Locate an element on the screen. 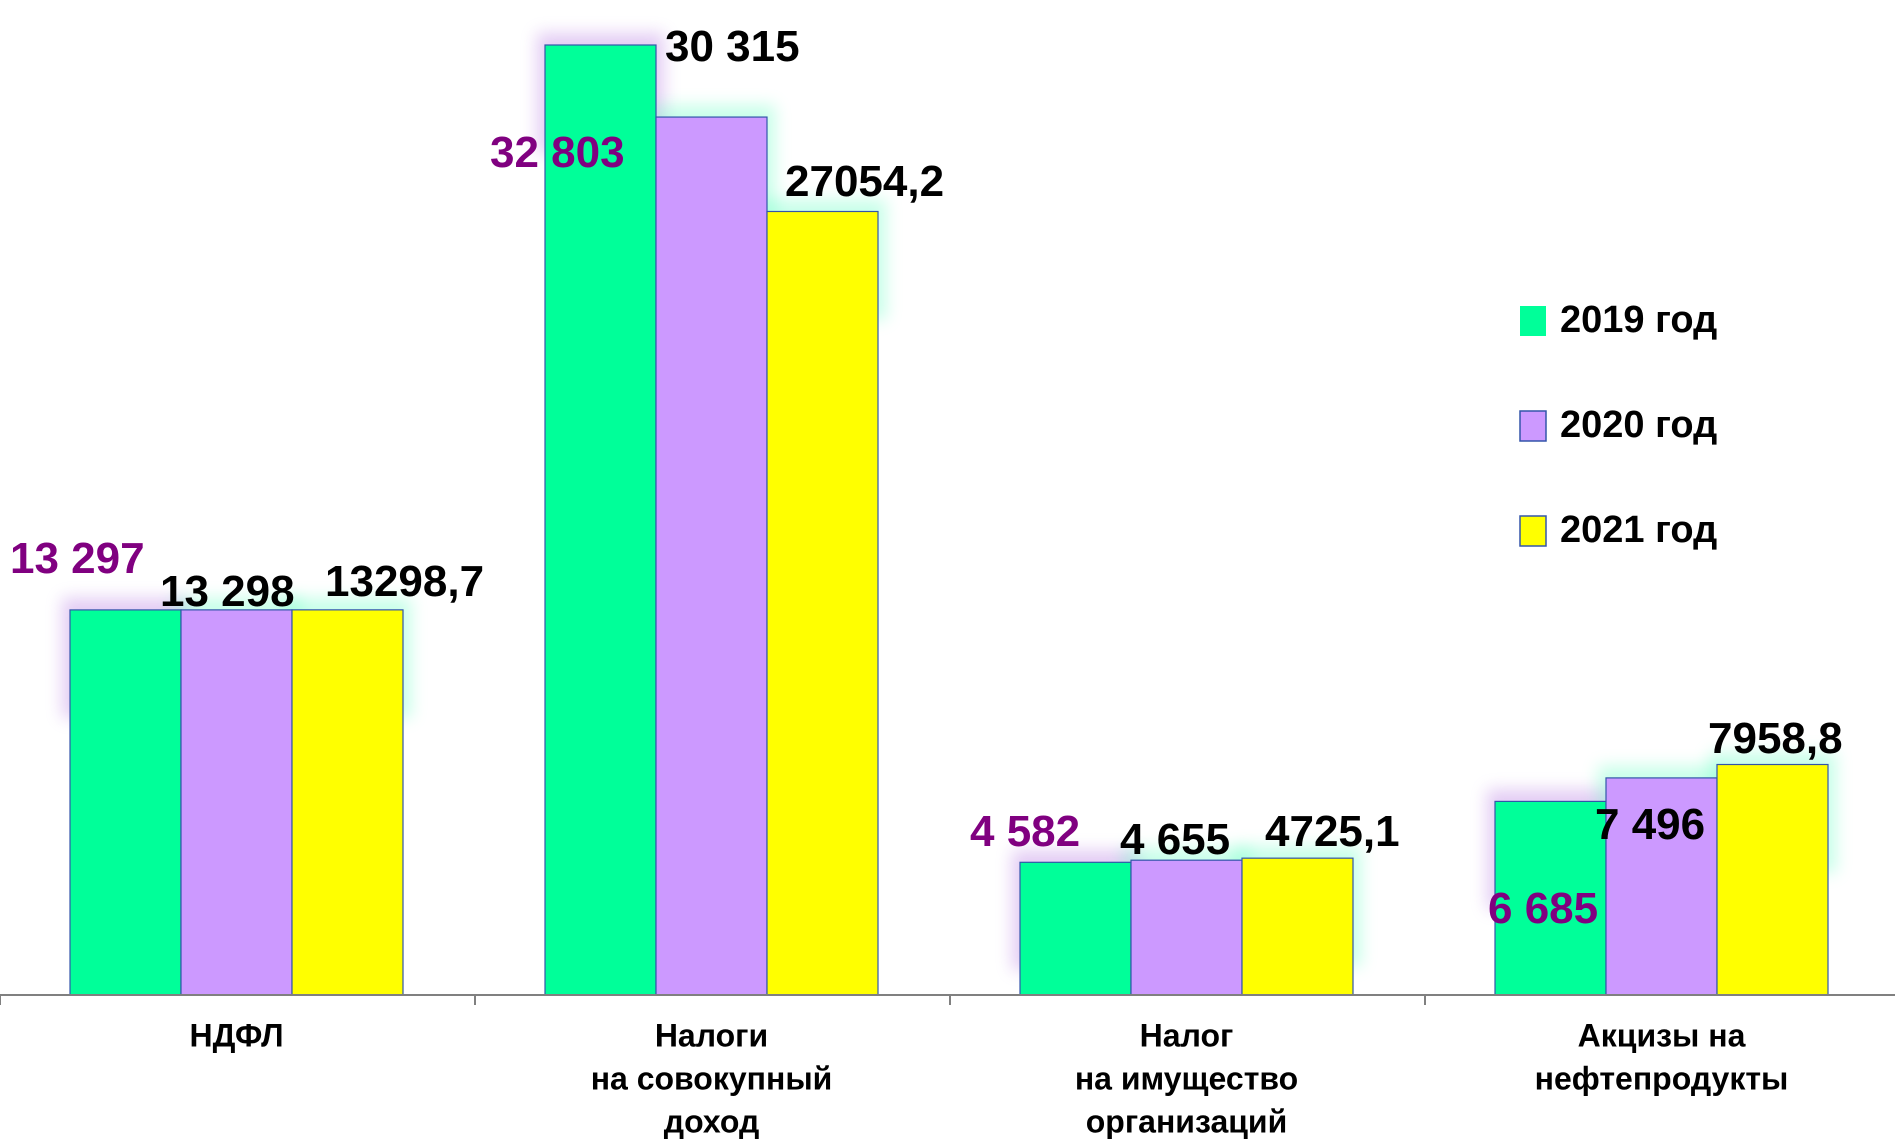 The width and height of the screenshot is (1895, 1145). data-label: 4 655 is located at coordinates (1175, 839).